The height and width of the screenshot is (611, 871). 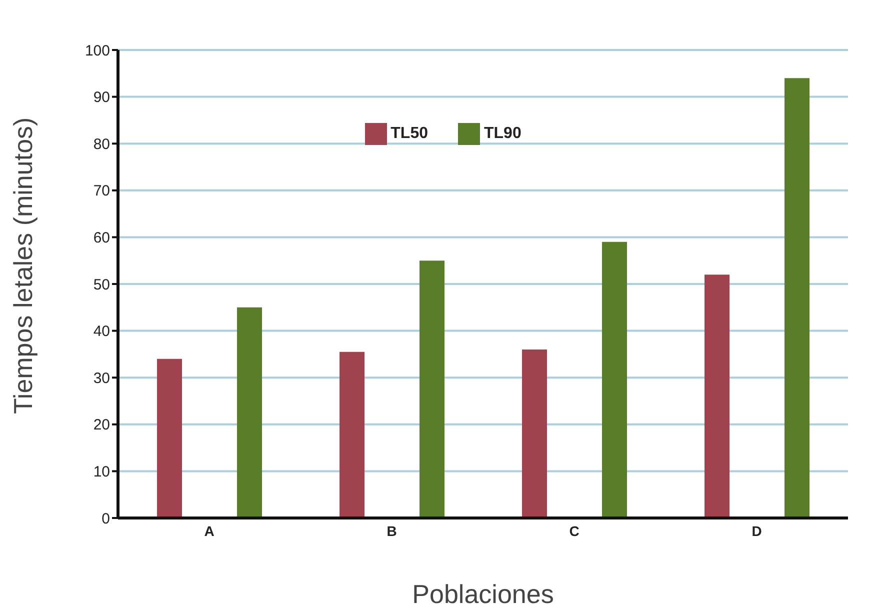 I want to click on y-tick-label: 60, so click(x=101, y=238).